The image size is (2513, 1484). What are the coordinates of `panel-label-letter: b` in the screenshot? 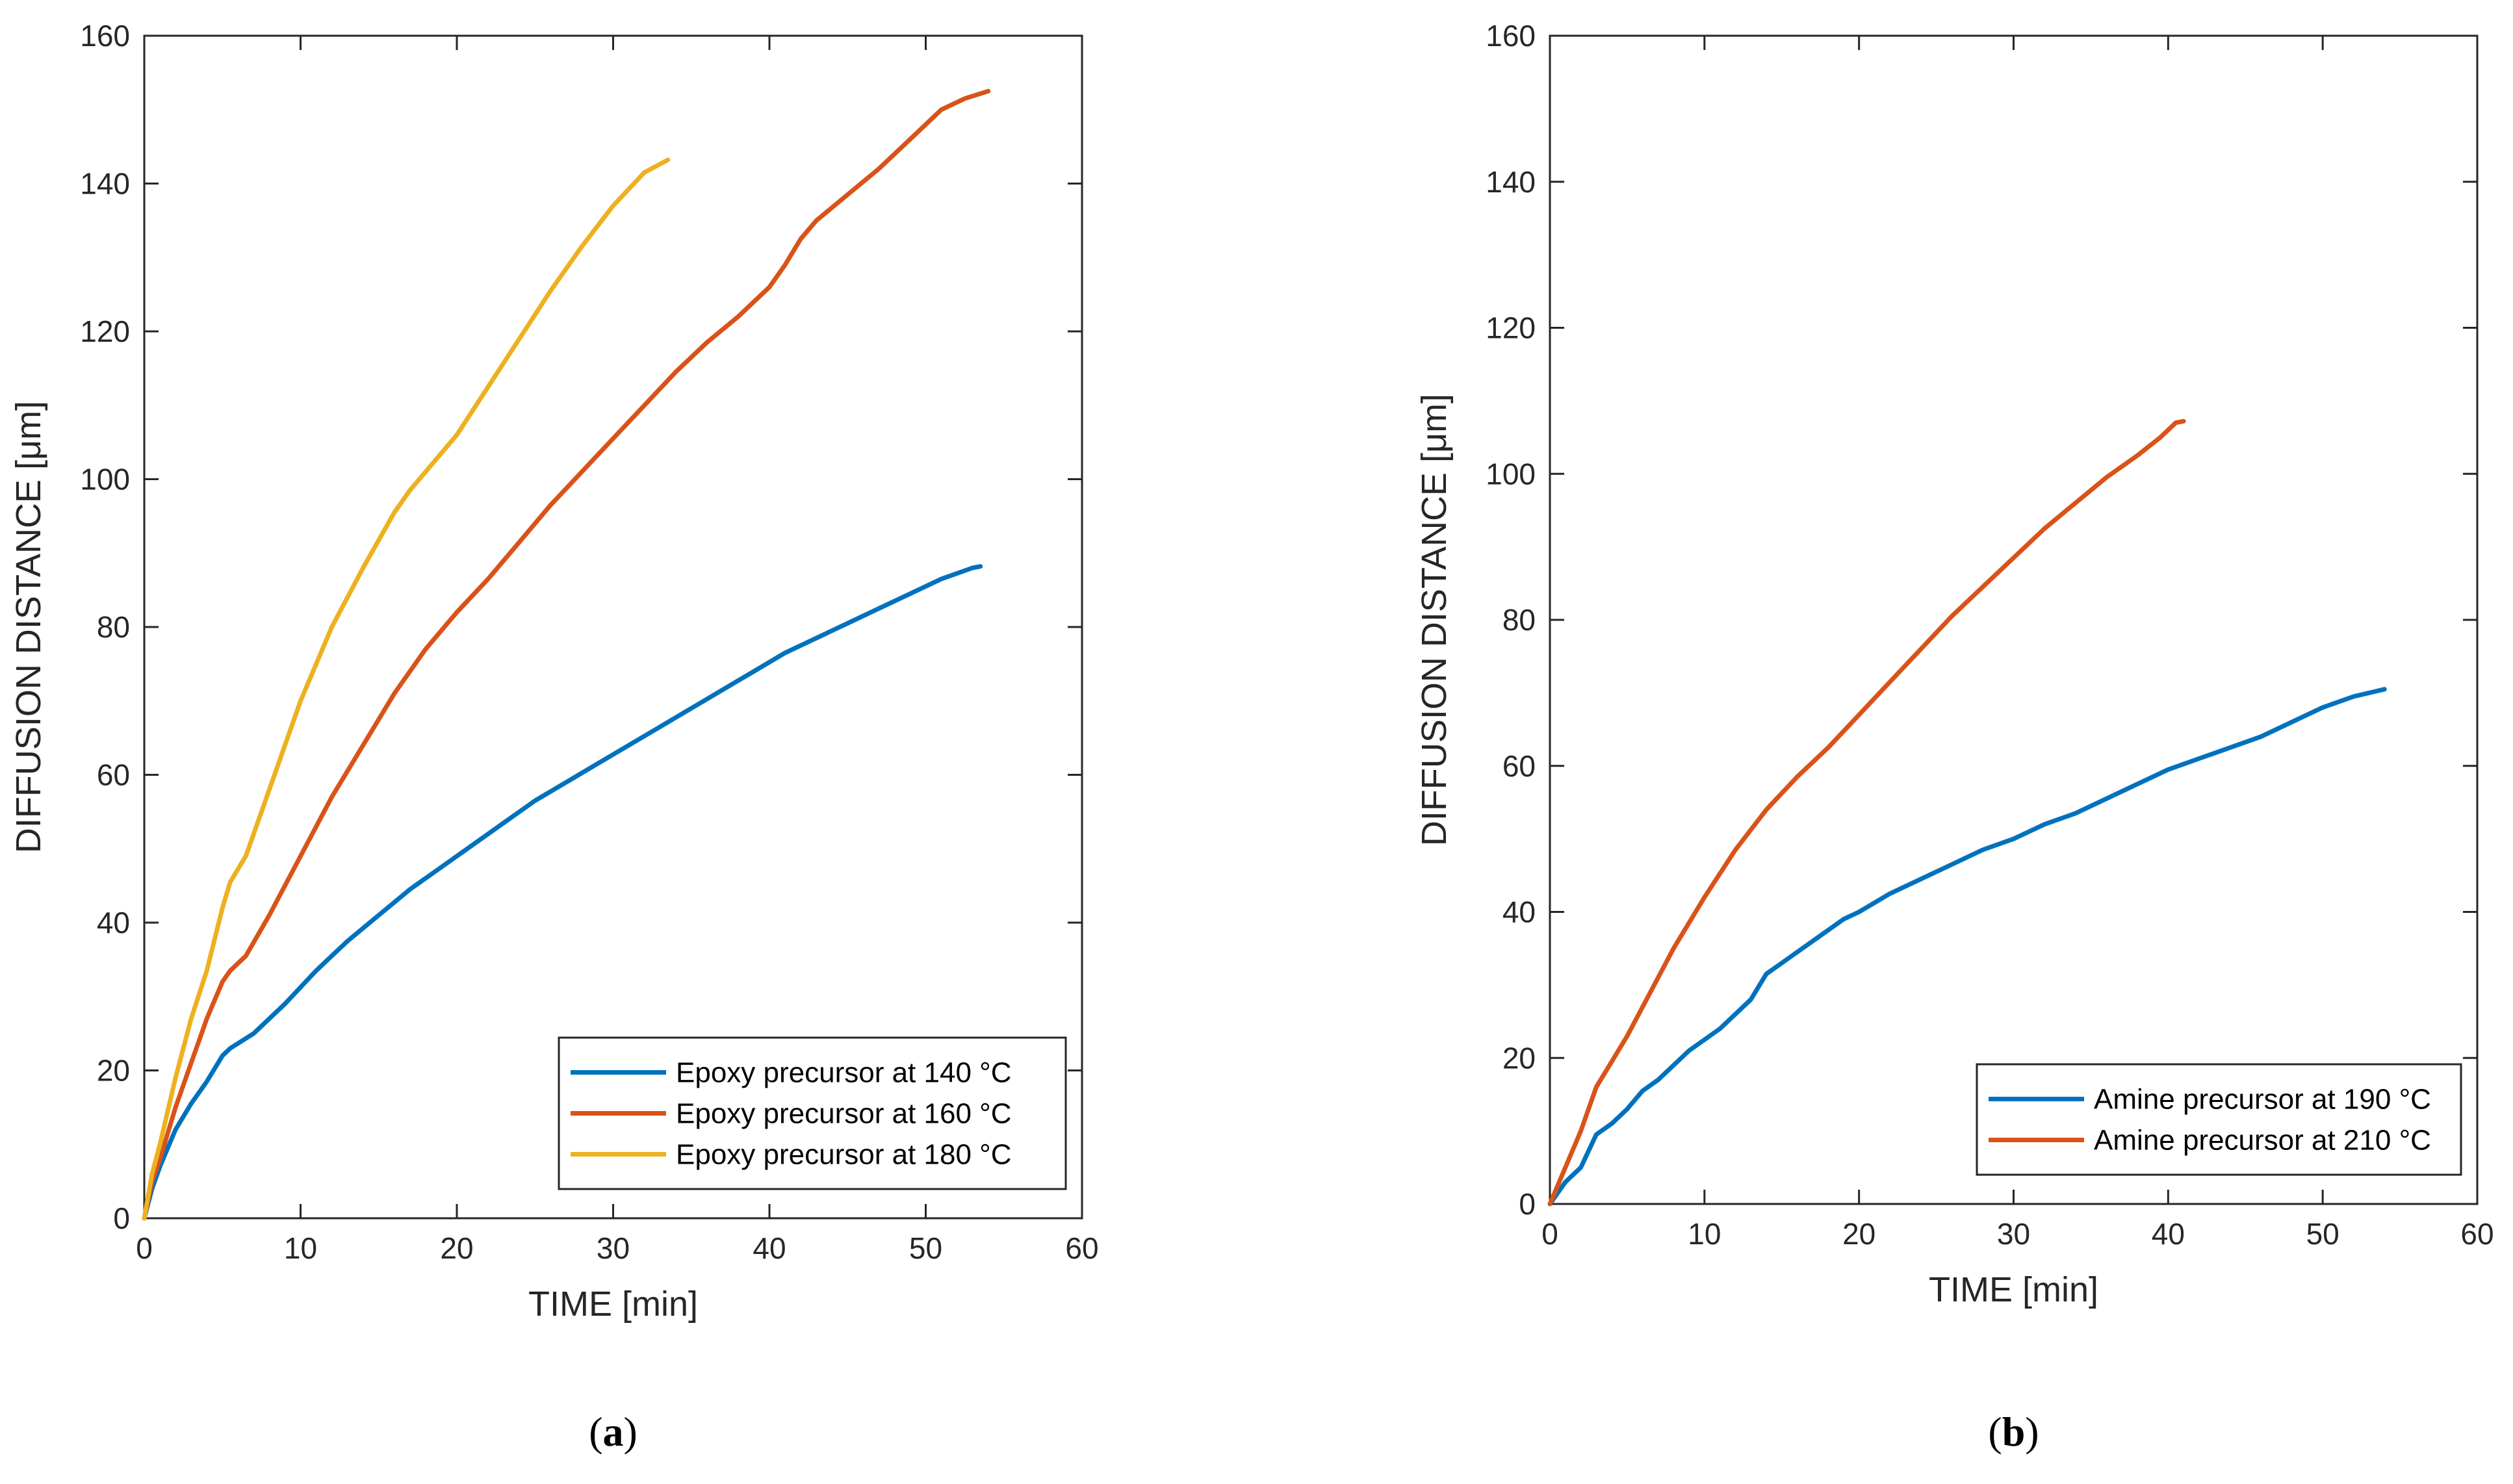 It's located at (2014, 1432).